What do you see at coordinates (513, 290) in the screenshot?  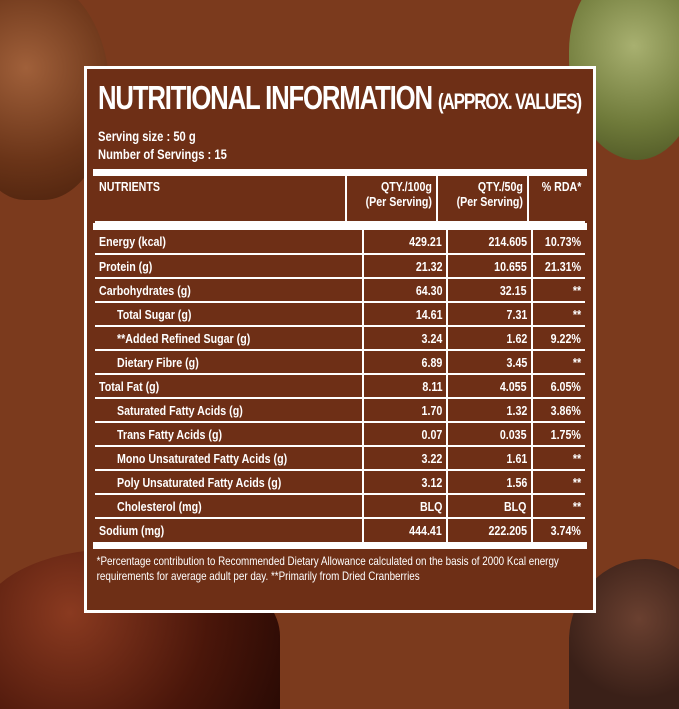 I see `qty-50g: 32.15` at bounding box center [513, 290].